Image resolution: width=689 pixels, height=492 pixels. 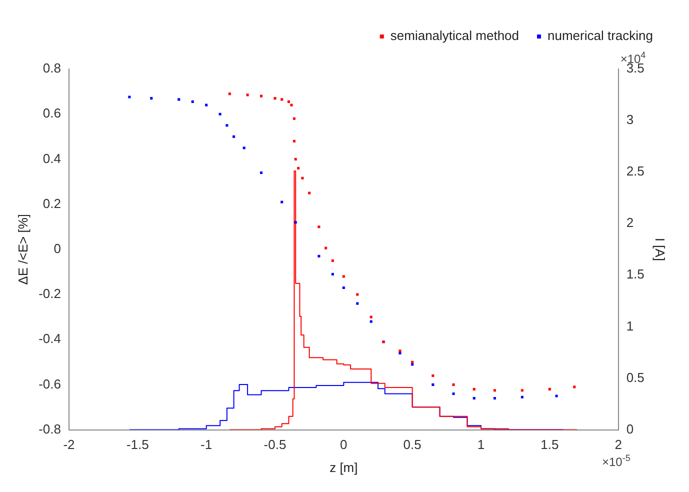 I want to click on legend-label: numerical tracking, so click(x=601, y=36).